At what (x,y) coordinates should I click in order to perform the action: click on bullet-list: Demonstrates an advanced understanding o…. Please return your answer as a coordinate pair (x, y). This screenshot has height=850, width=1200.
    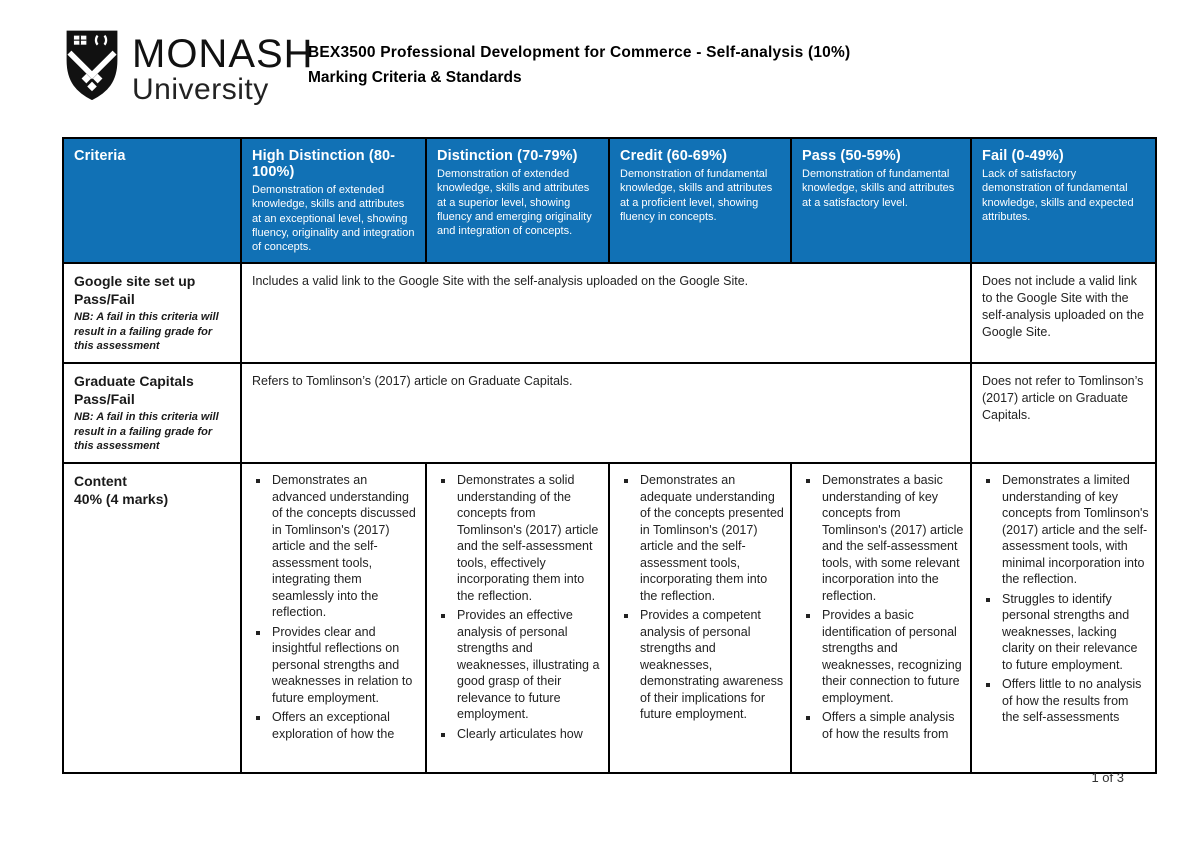
    Looking at the image, I should click on (331, 607).